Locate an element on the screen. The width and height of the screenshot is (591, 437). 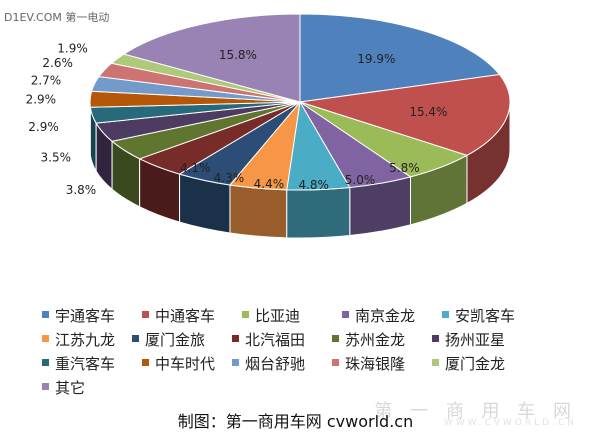
legend-item-14: 厦门金龙 is located at coordinates (482, 364).